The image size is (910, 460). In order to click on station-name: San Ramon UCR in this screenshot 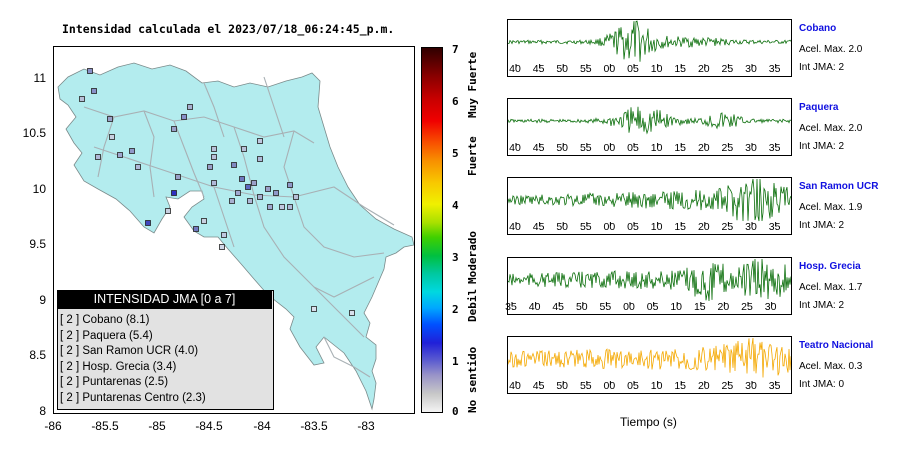, I will do `click(839, 186)`.